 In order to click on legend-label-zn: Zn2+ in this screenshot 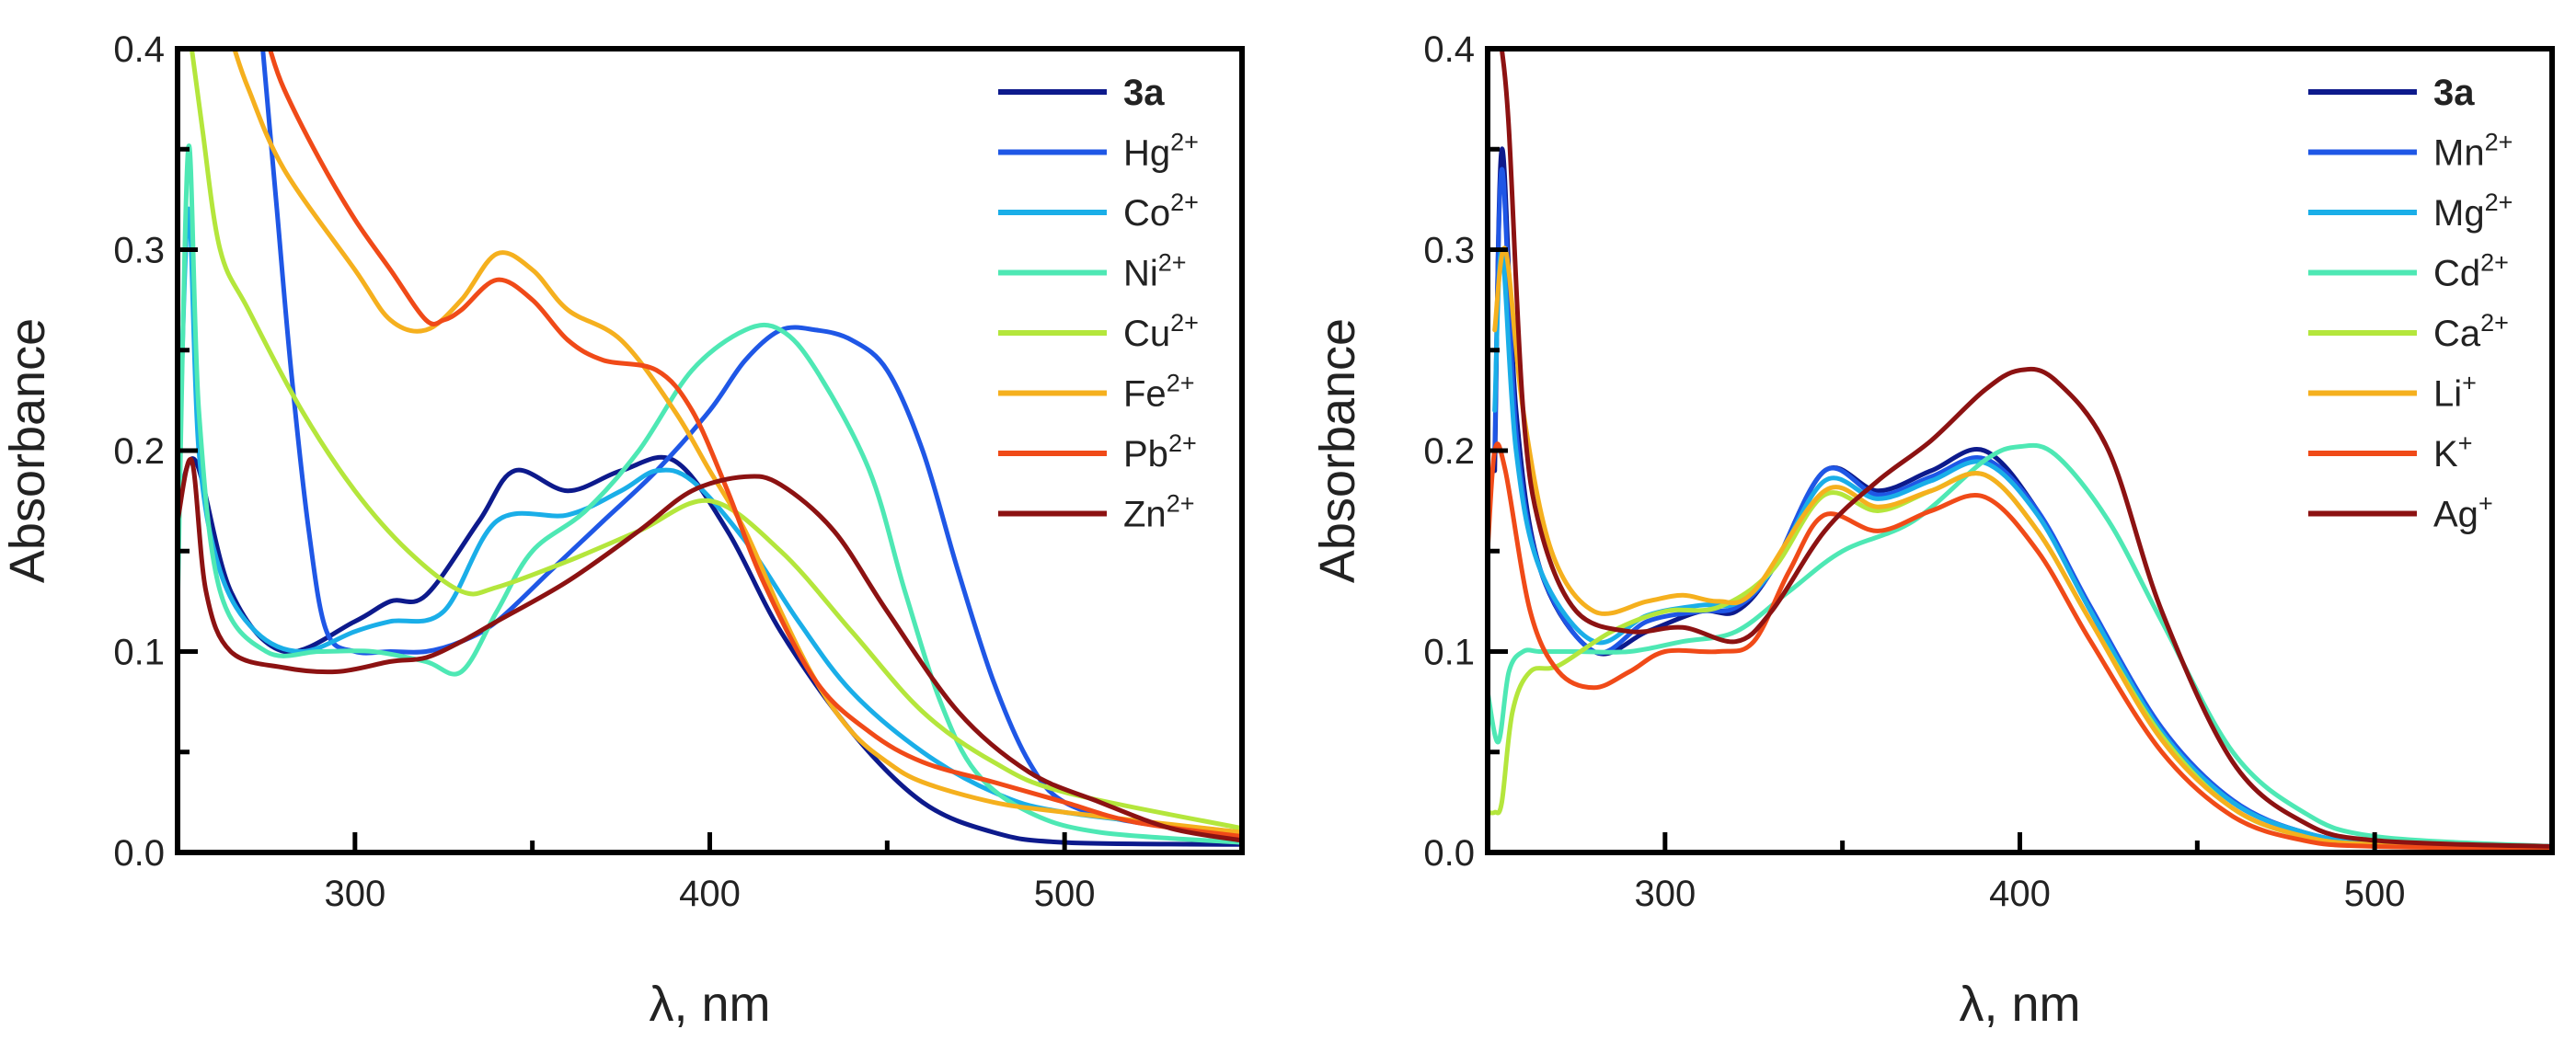, I will do `click(1158, 512)`.